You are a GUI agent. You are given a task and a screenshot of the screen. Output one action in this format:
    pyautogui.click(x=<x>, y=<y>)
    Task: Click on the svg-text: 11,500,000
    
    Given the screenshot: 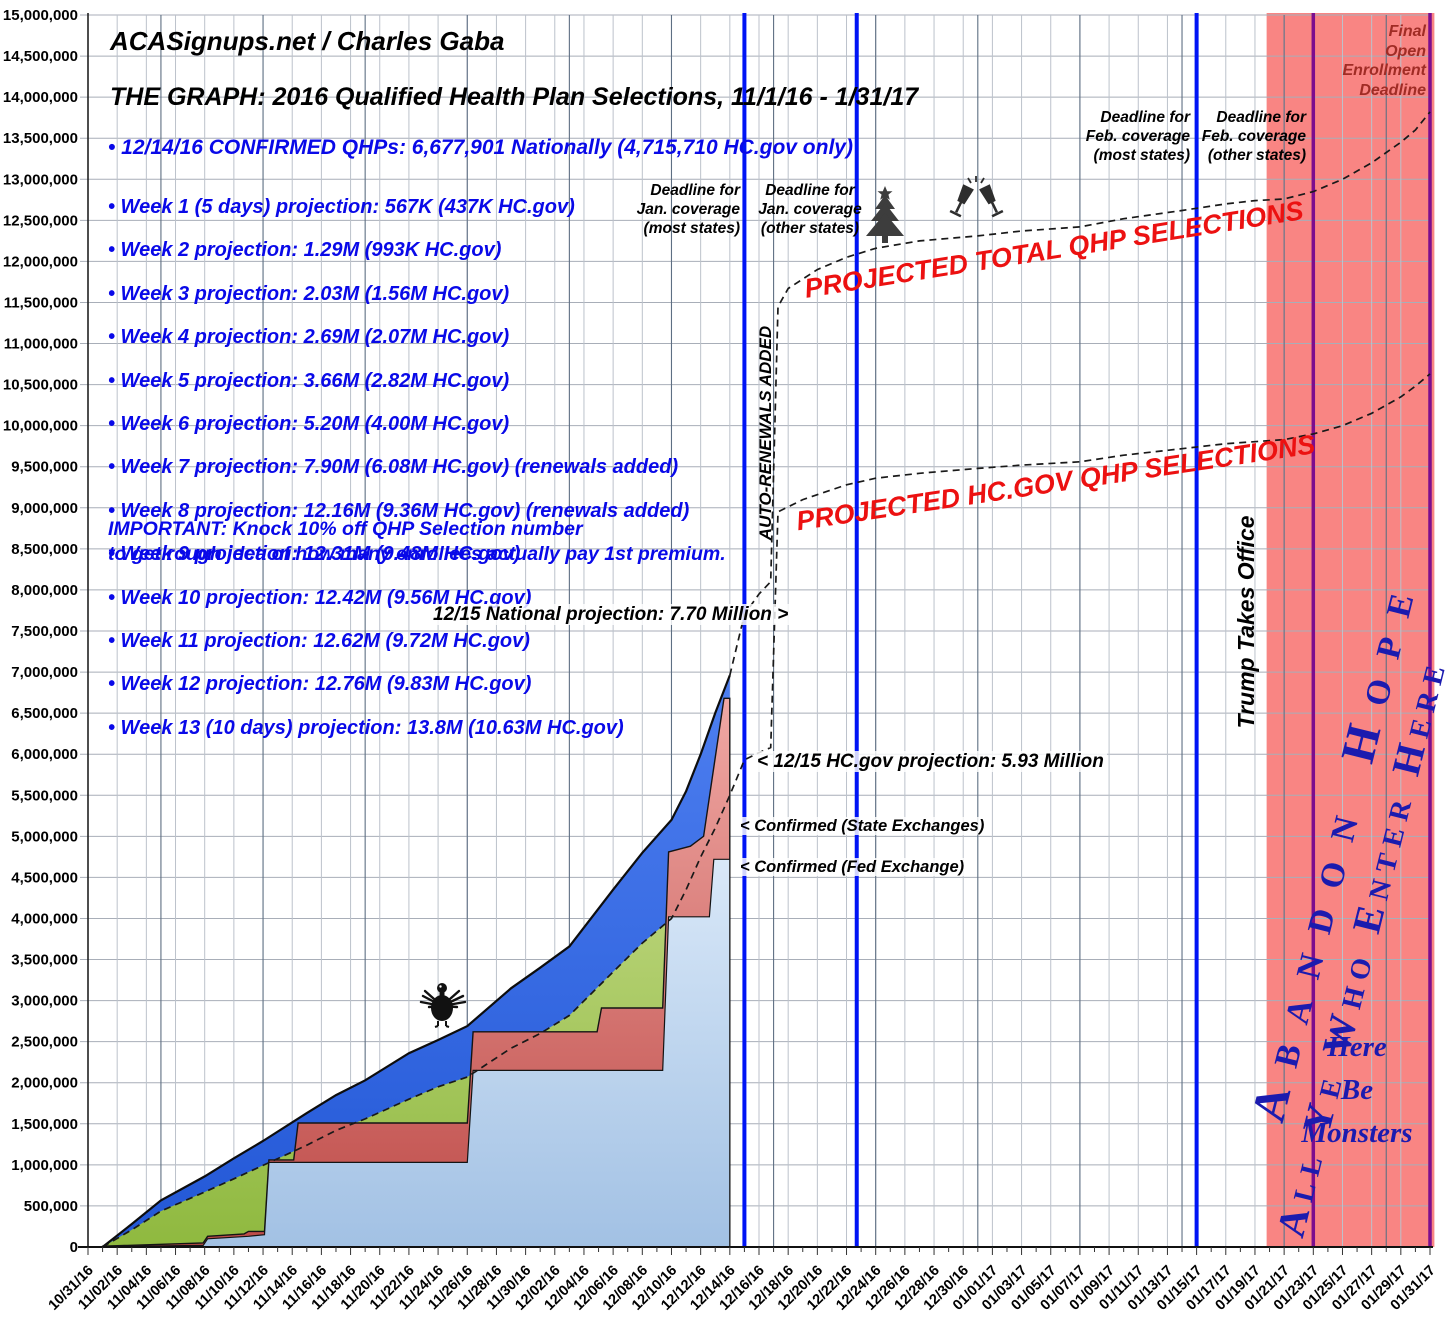 What is the action you would take?
    pyautogui.click(x=41, y=302)
    